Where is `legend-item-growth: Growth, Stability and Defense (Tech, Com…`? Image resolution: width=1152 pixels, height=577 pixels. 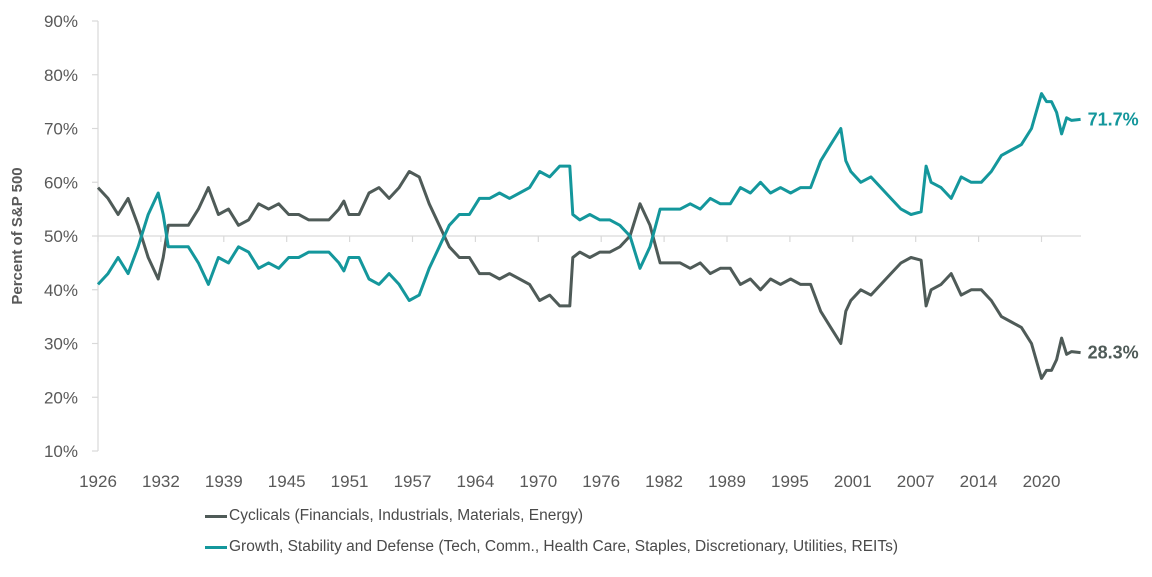 legend-item-growth: Growth, Stability and Defense (Tech, Com… is located at coordinates (551, 547).